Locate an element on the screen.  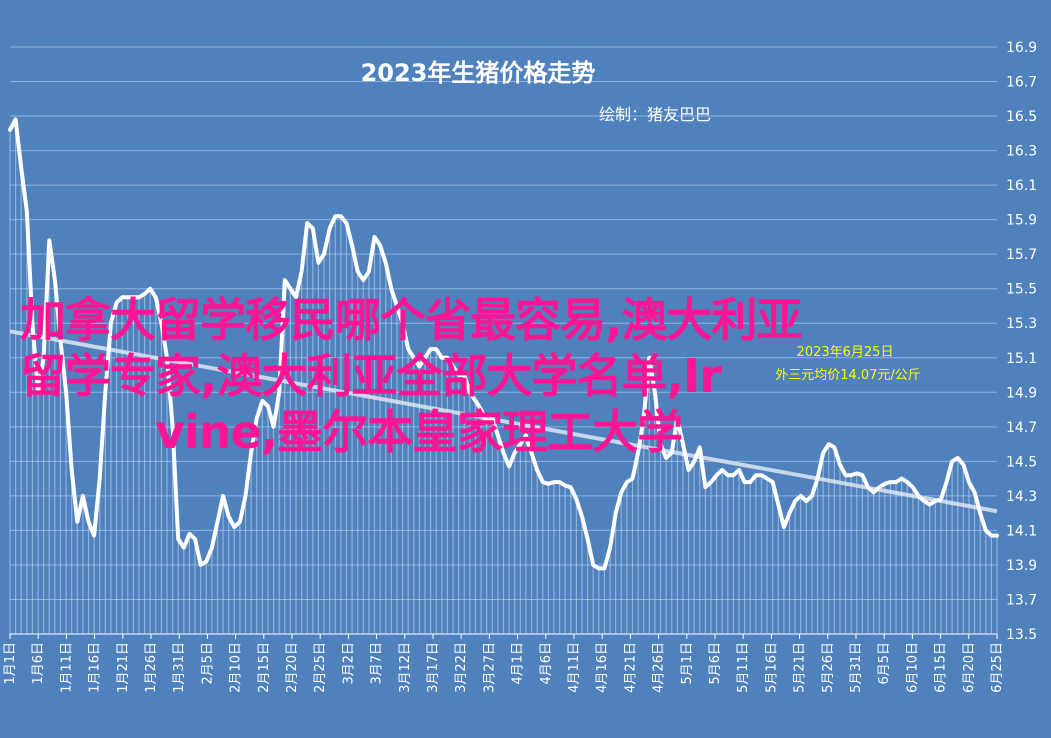
x-tick-label: 6月20日 is located at coordinates (969, 667).